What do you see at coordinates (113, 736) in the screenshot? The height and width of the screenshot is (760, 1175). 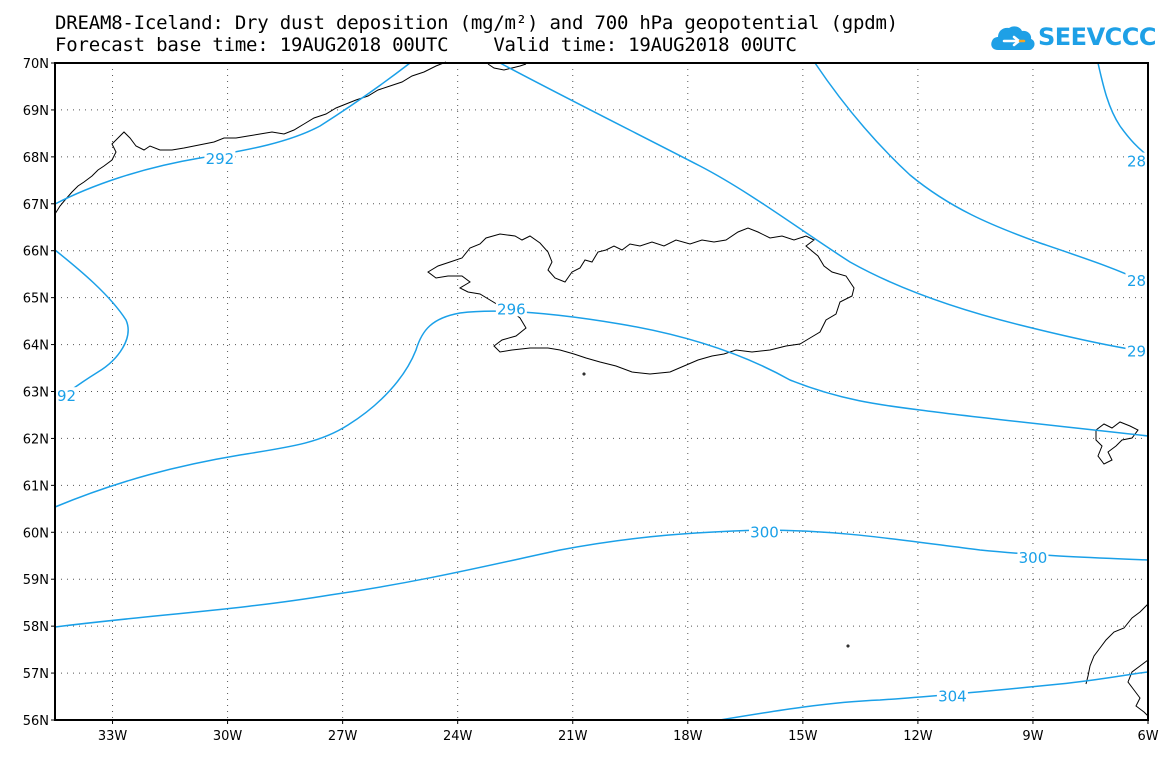 I see `lon-tick-label: 33W` at bounding box center [113, 736].